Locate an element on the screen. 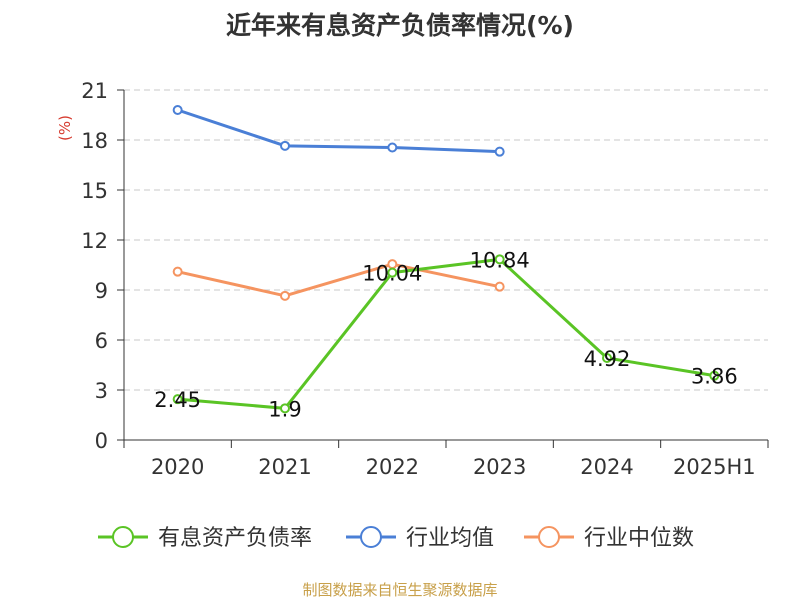 The width and height of the screenshot is (800, 600). data-label: 2.45 is located at coordinates (177, 400).